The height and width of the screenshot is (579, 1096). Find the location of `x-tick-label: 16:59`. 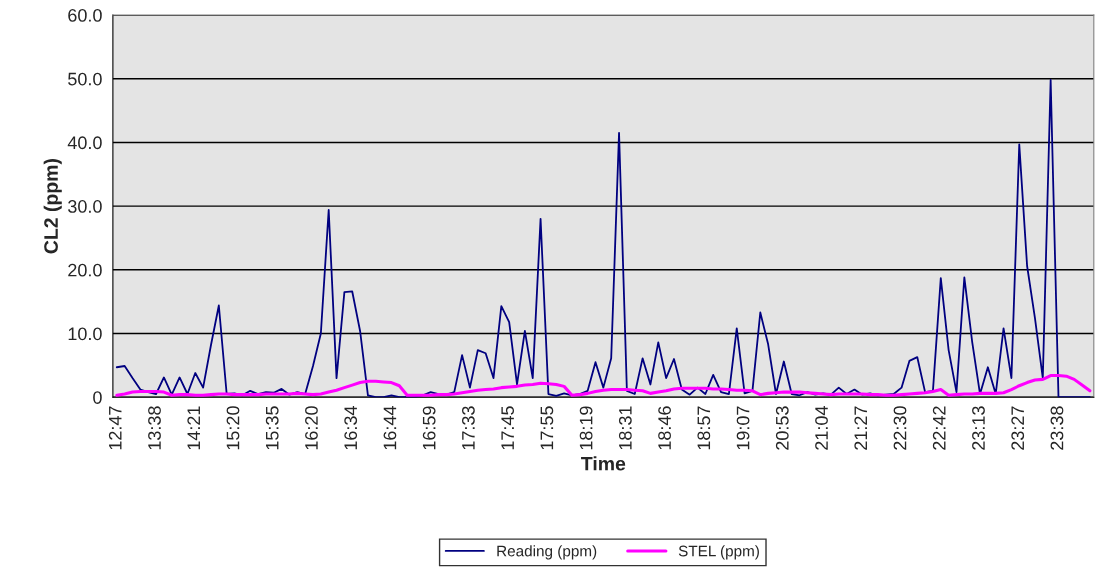

x-tick-label: 16:59 is located at coordinates (429, 428).